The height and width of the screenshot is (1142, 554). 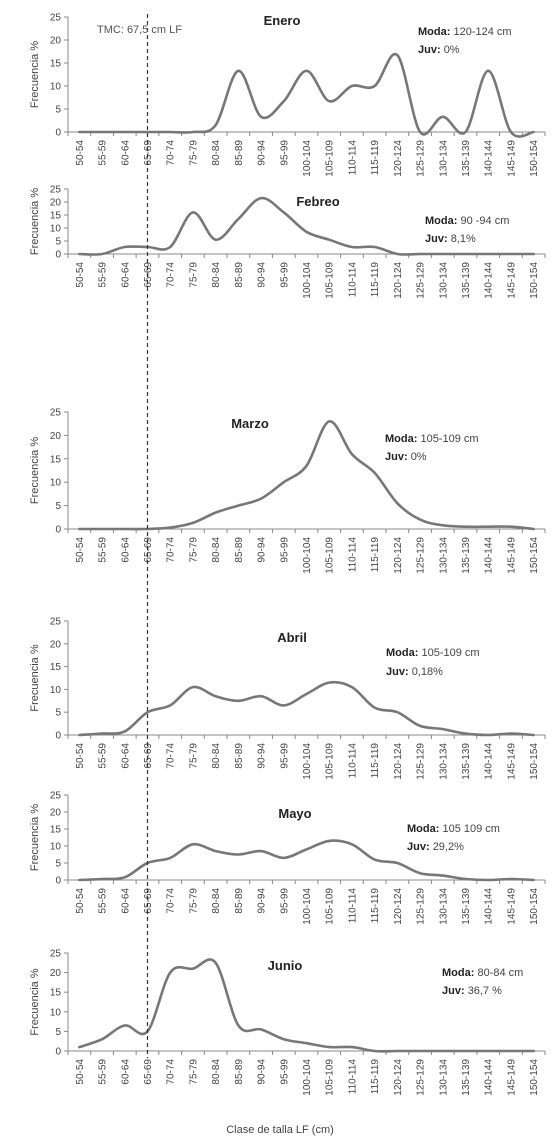 What do you see at coordinates (427, 672) in the screenshot?
I see `juv-value: 0,18%` at bounding box center [427, 672].